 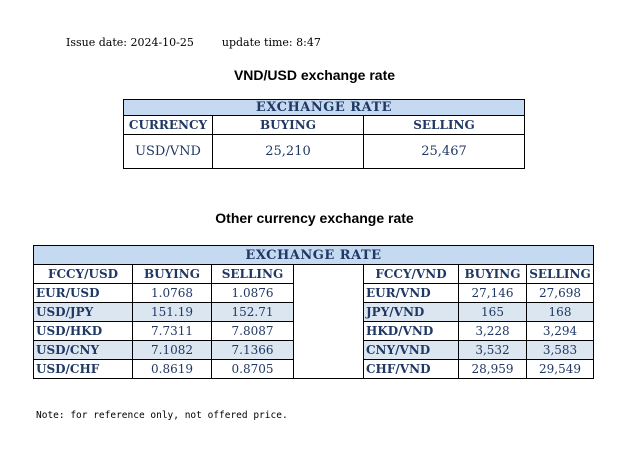 I want to click on selling: 25,467, so click(x=444, y=151).